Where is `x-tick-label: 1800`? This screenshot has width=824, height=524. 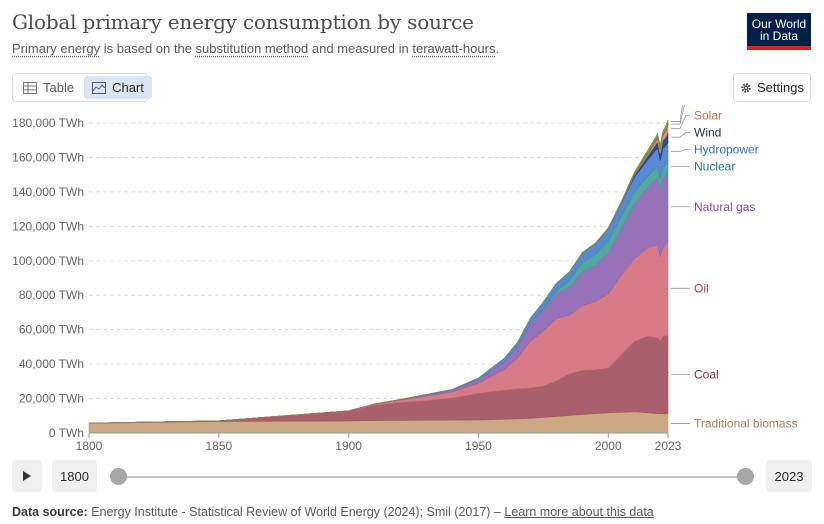 x-tick-label: 1800 is located at coordinates (89, 446).